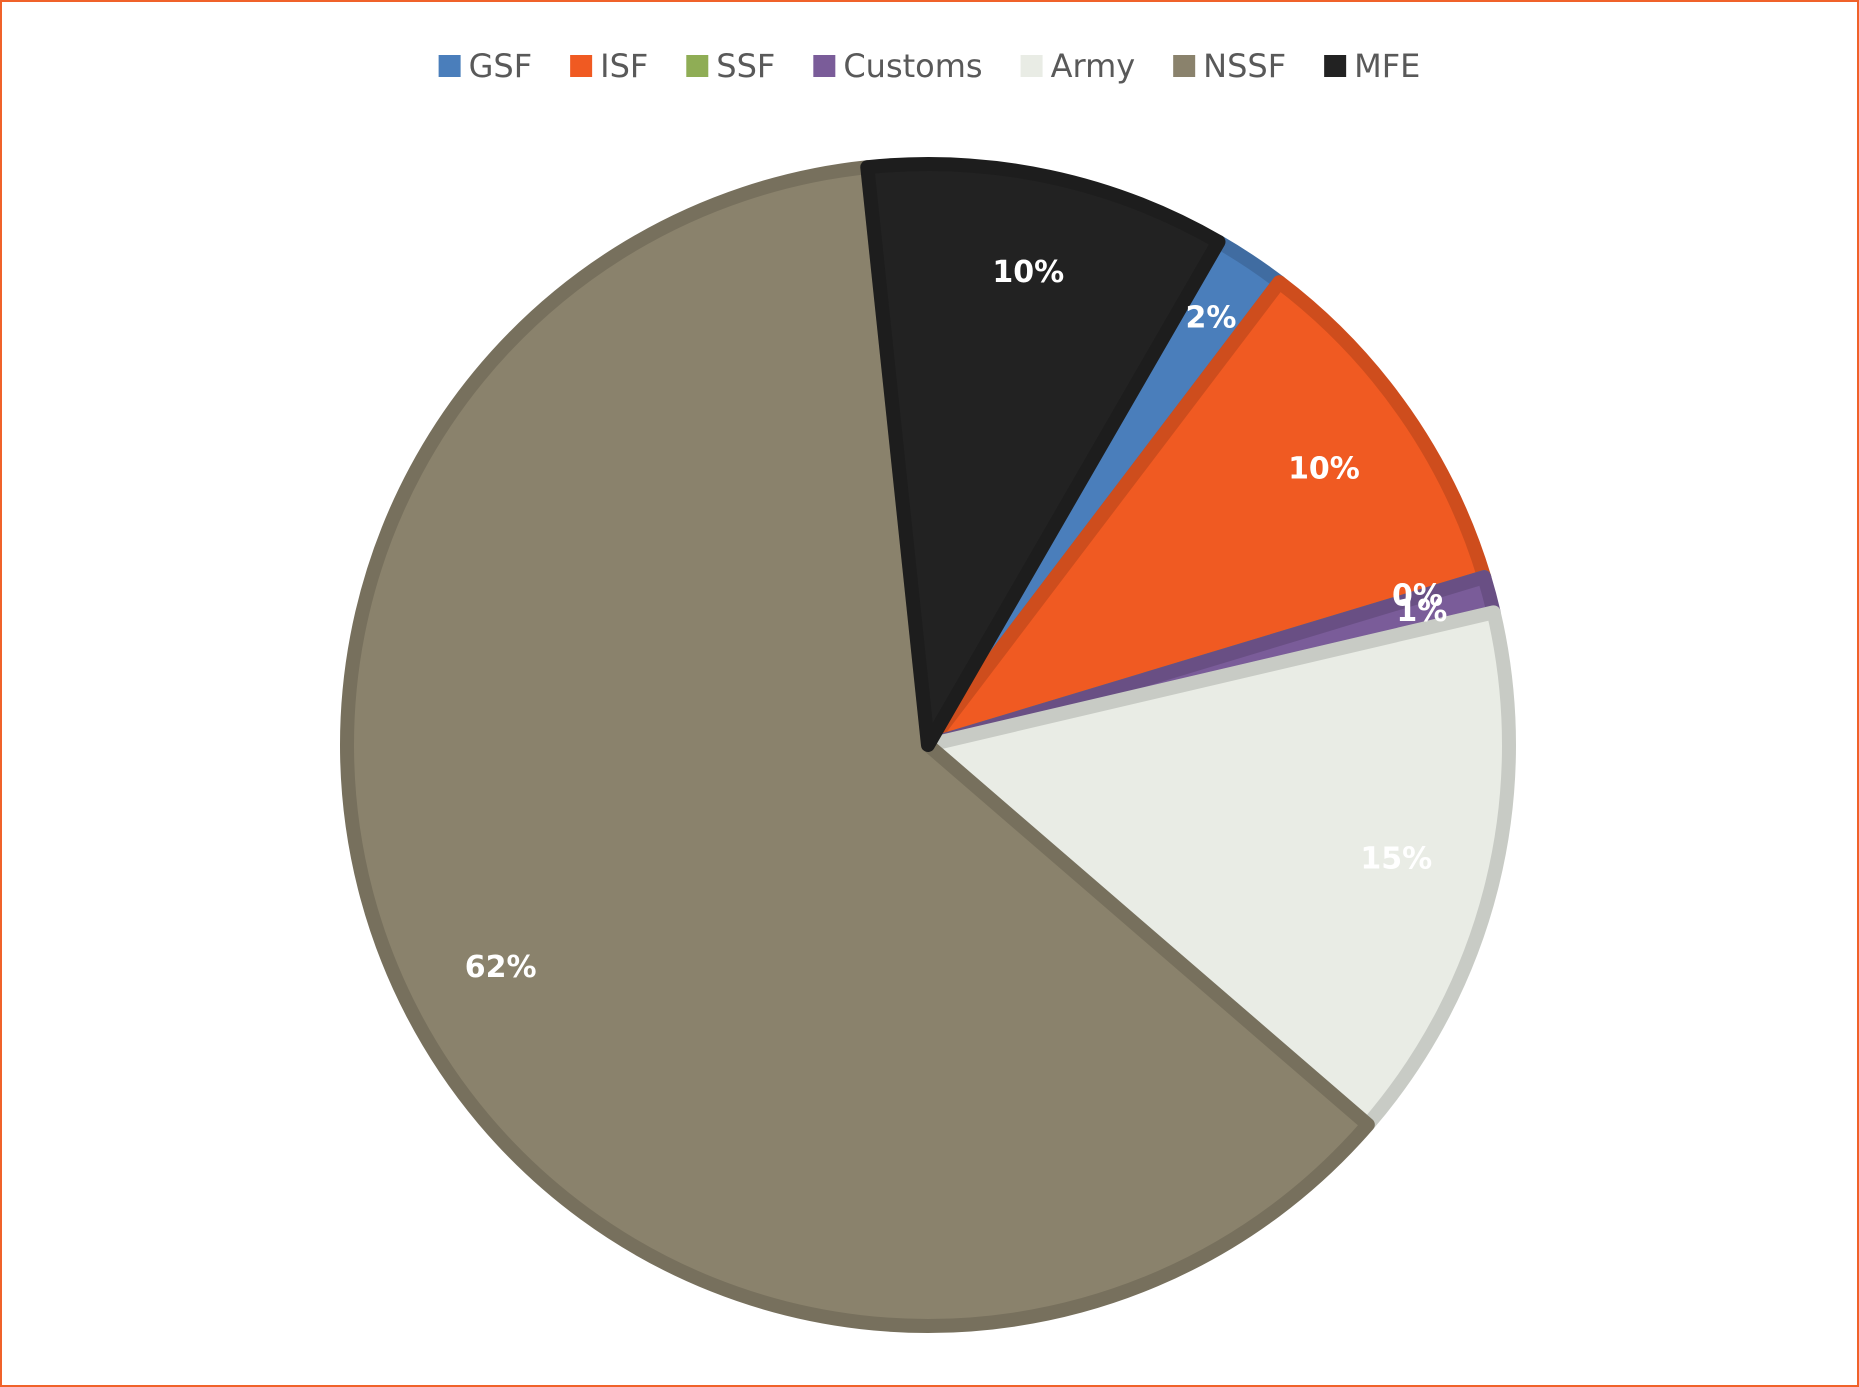  What do you see at coordinates (1387, 66) in the screenshot?
I see `legend-label: MFE` at bounding box center [1387, 66].